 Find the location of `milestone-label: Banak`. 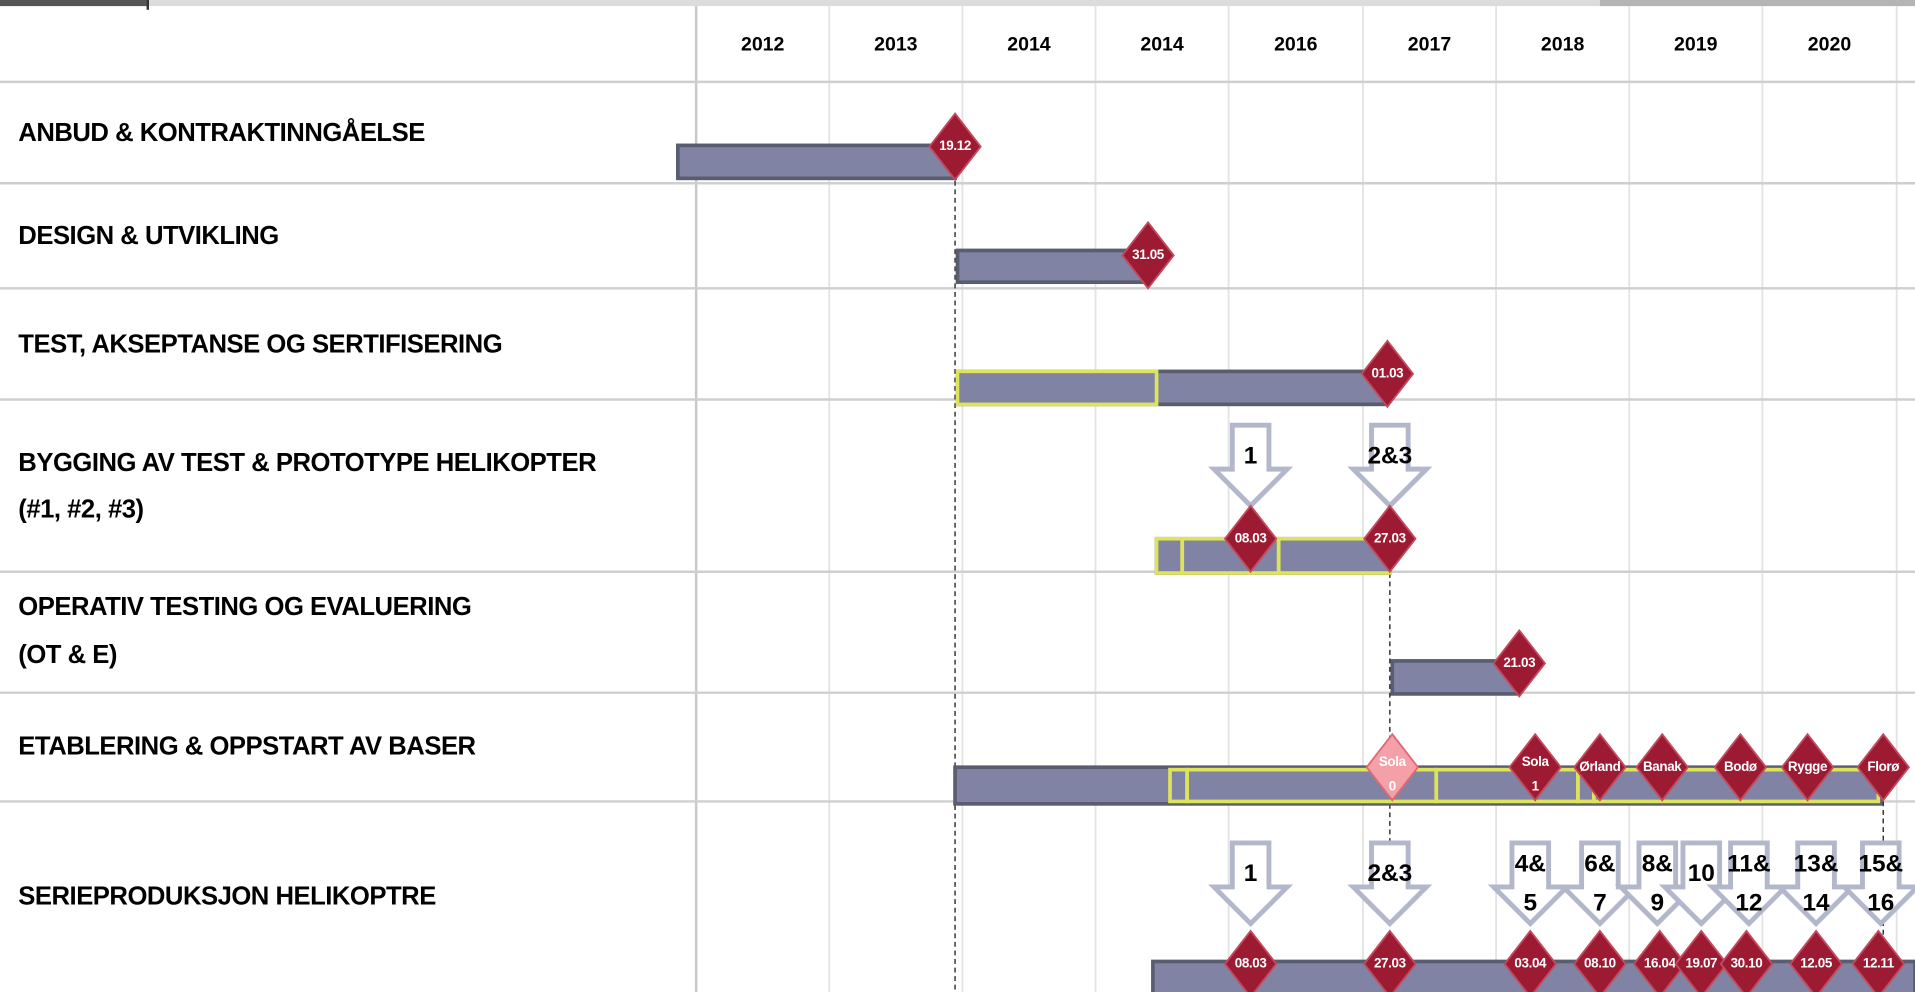

milestone-label: Banak is located at coordinates (1662, 766).